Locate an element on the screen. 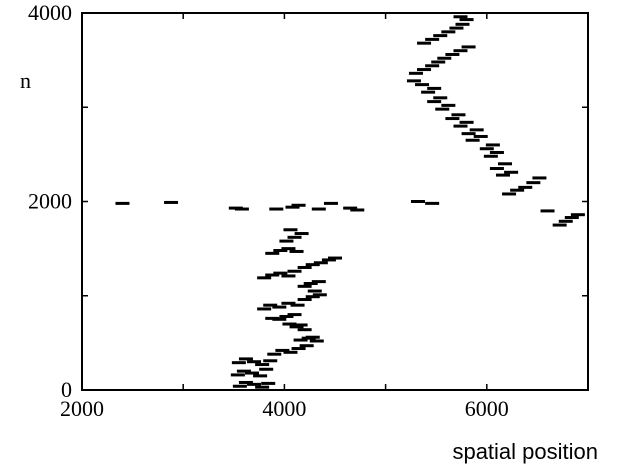 The image size is (623, 466). y-axis-title: n is located at coordinates (25, 80).